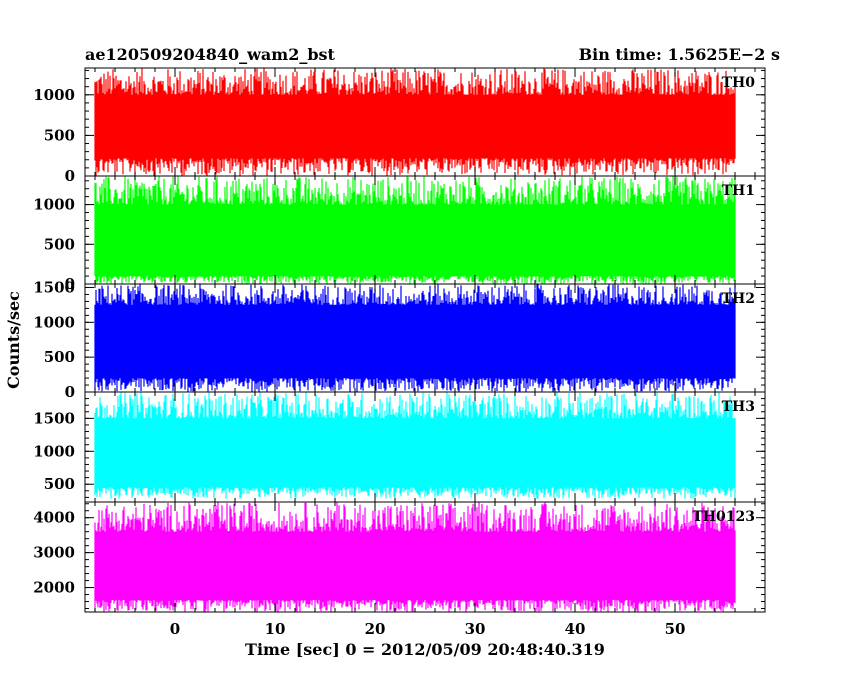 The height and width of the screenshot is (680, 850). I want to click on y-tick-label-th3-500: 500, so click(59, 484).